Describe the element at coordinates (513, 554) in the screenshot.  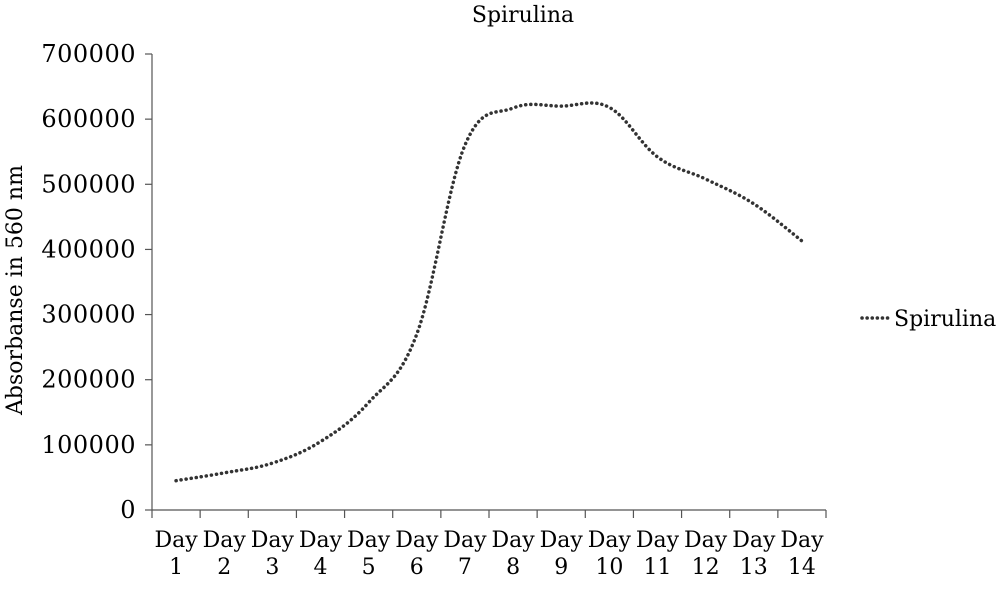
I see `x-tick-label: Day 8` at that location.